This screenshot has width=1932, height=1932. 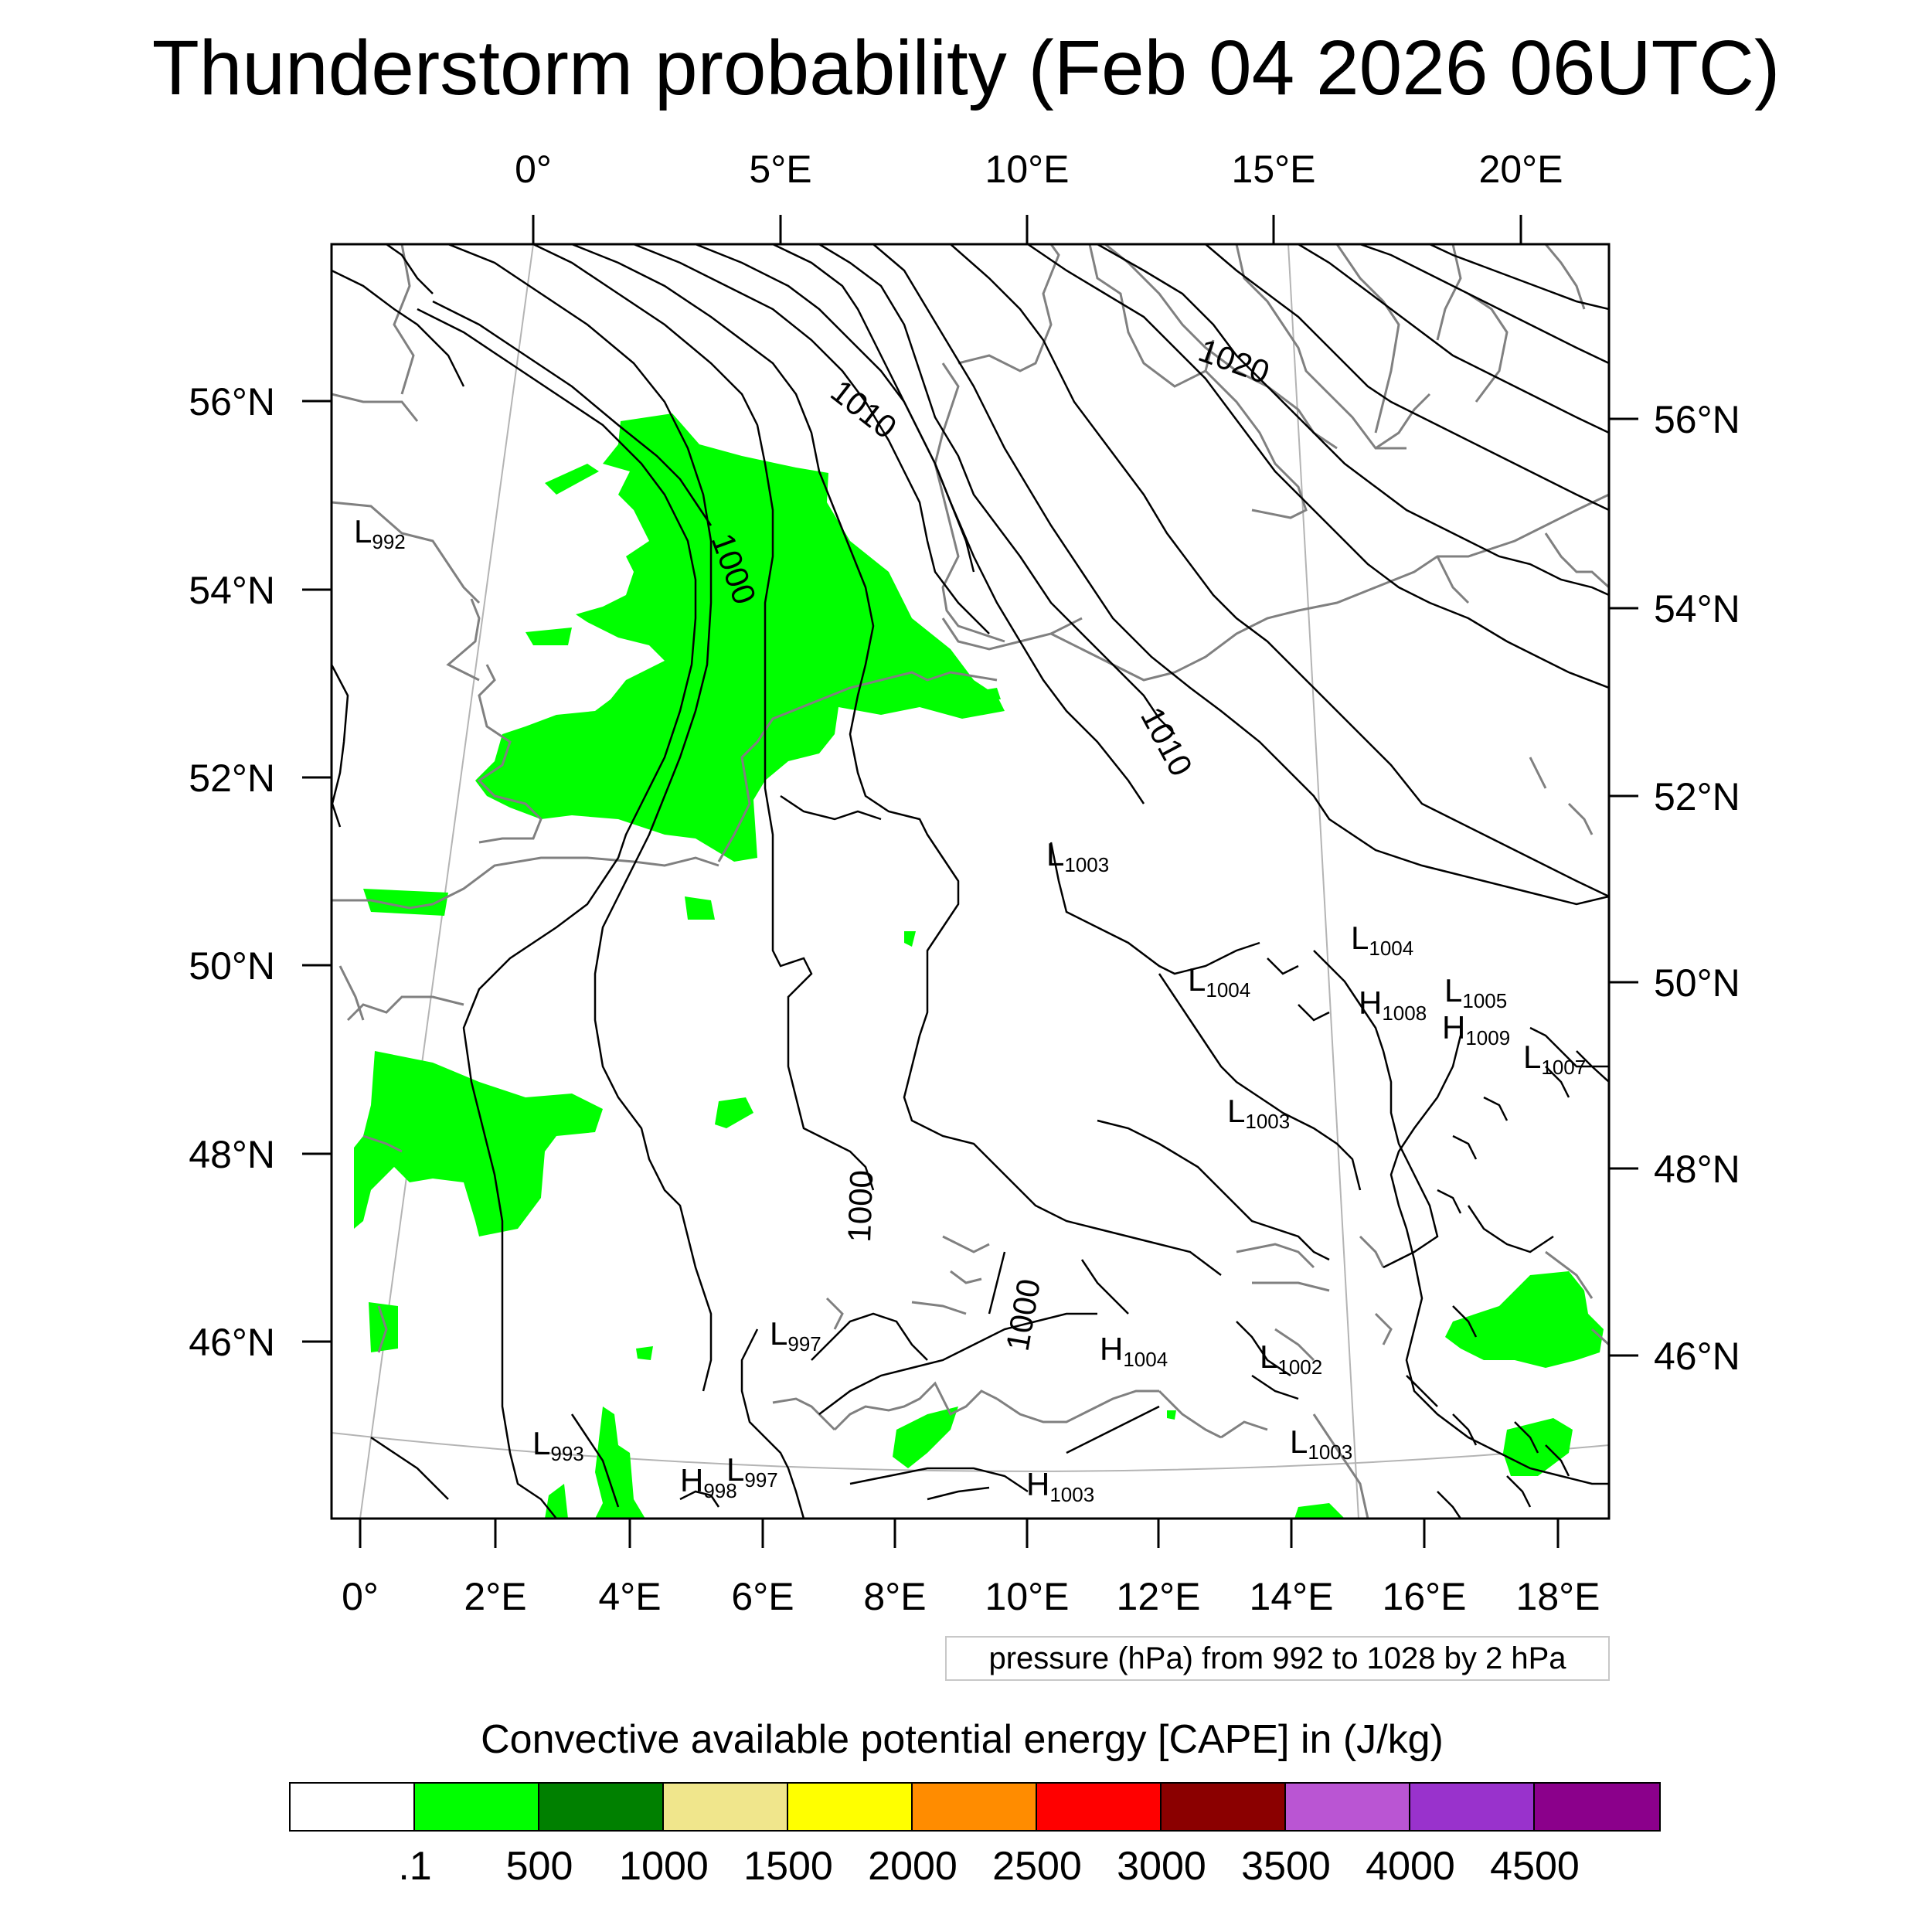 I want to click on colorbar-label: 4000, so click(x=1411, y=1867).